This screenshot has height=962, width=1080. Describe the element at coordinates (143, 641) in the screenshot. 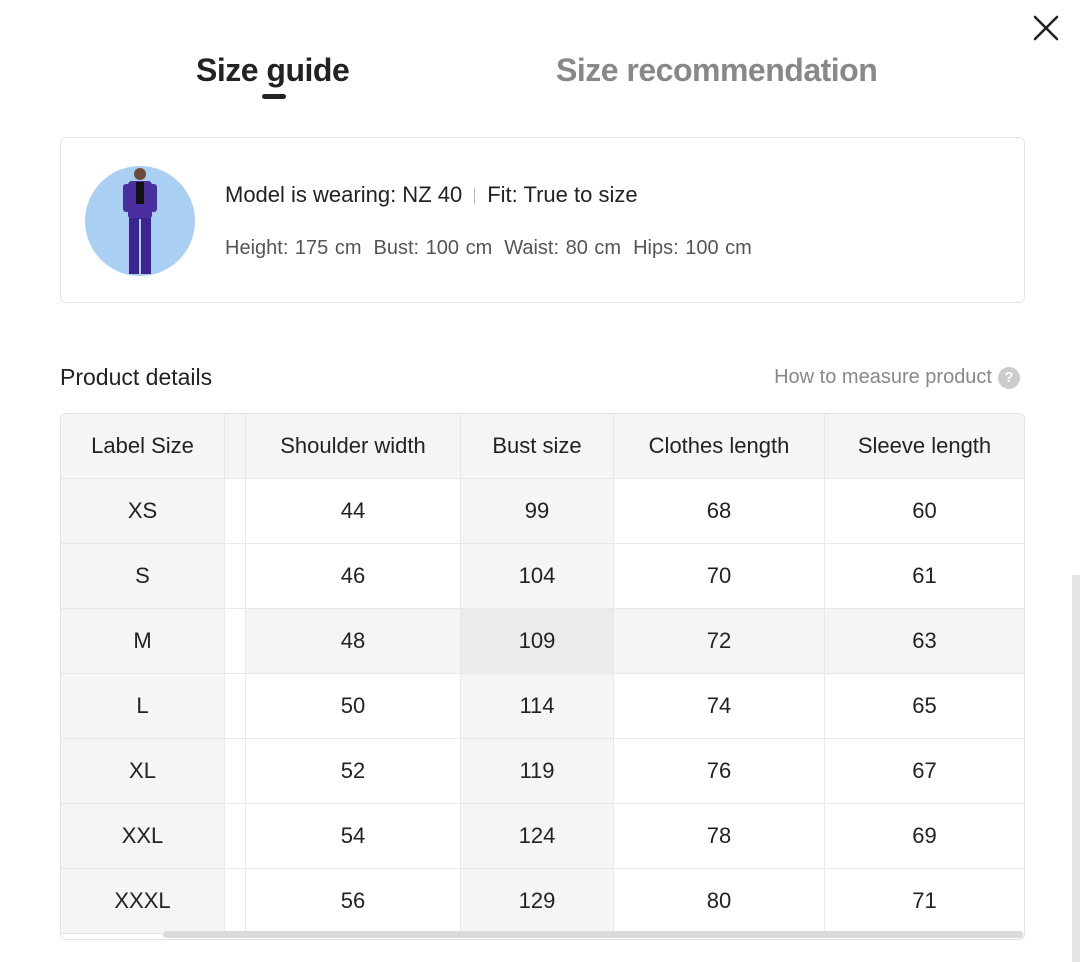

I see `size-label-cell: M` at that location.